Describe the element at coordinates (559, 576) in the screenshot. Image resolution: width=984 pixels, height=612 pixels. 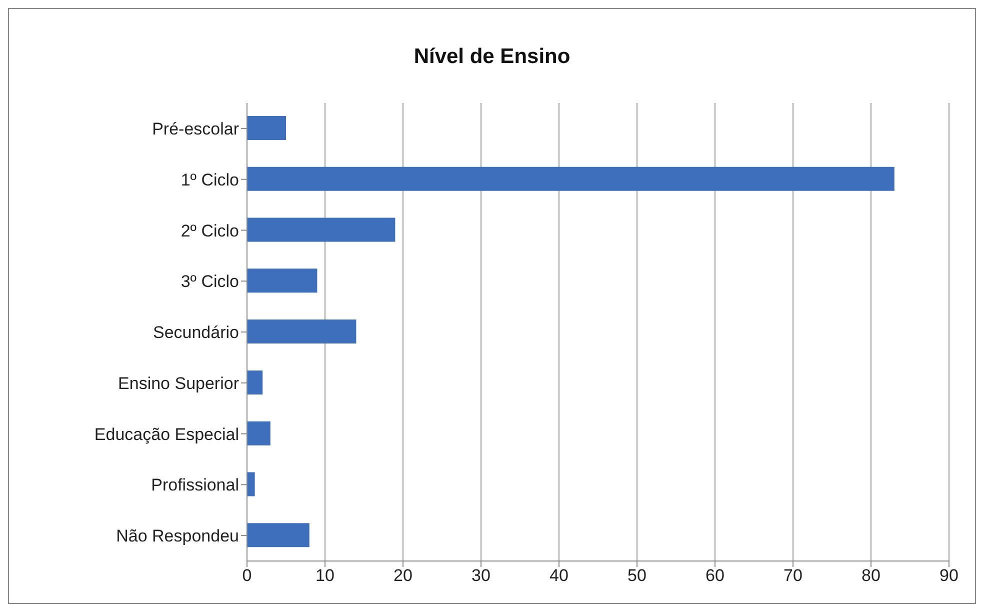
I see `x-tick-label: 40` at that location.